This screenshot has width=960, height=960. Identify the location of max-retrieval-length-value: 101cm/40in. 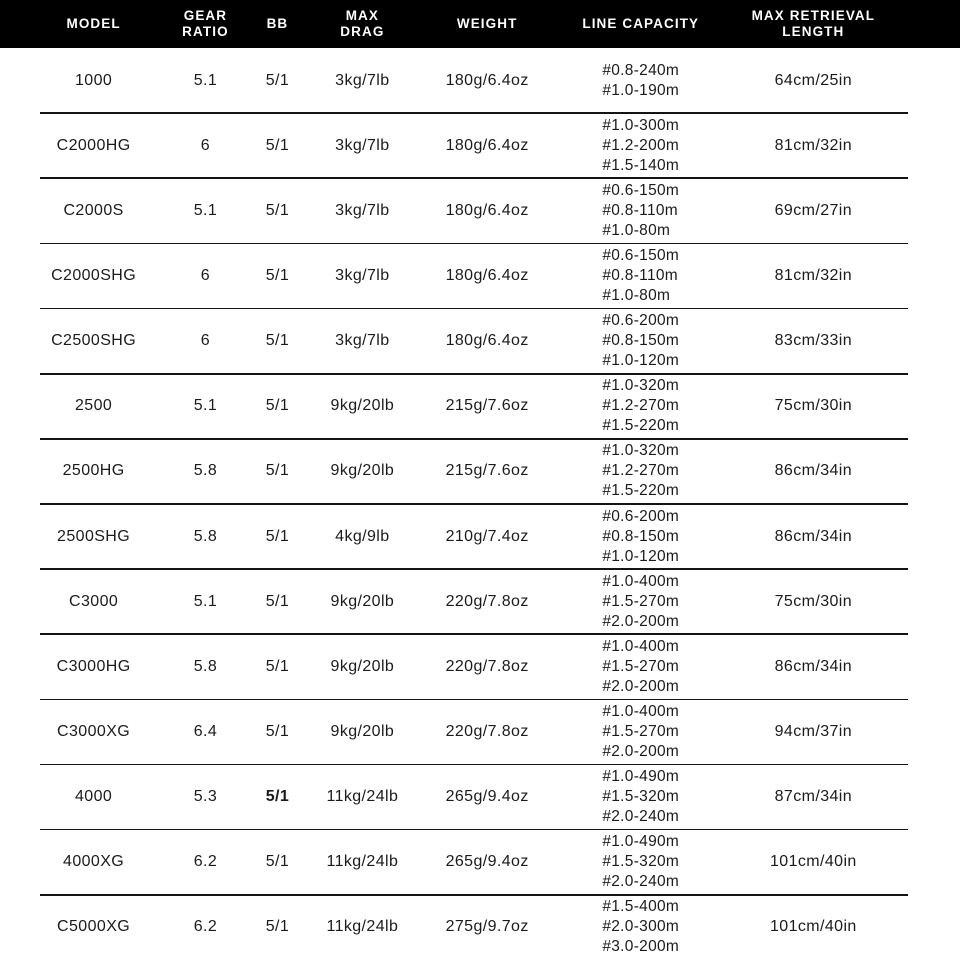
(813, 927).